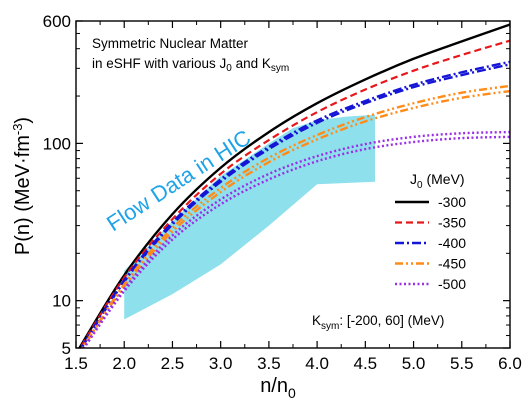  What do you see at coordinates (452, 223) in the screenshot?
I see `legend-label--350: -350` at bounding box center [452, 223].